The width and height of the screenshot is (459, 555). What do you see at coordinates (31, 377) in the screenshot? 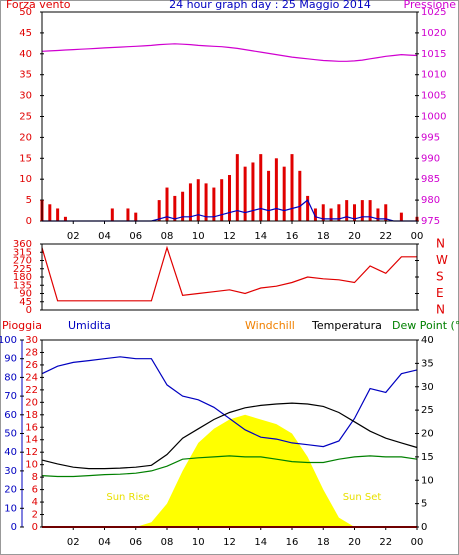
I see `y-tick-label: 24` at bounding box center [31, 377].